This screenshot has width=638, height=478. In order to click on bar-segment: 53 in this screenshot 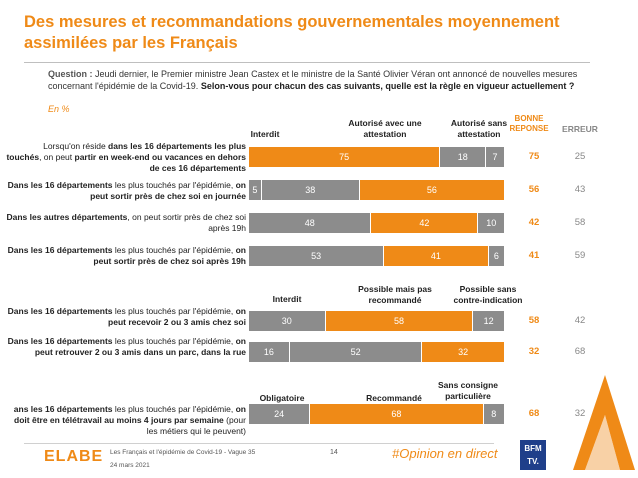, I will do `click(317, 256)`.